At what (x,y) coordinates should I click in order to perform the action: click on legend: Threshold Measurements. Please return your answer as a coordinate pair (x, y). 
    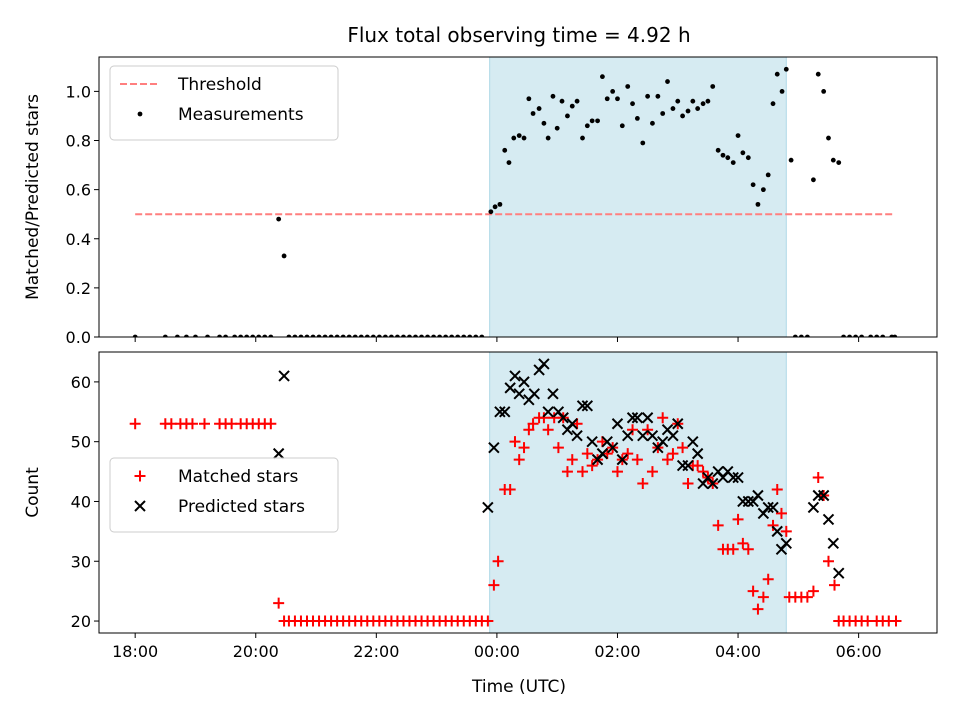
    Looking at the image, I should click on (224, 103).